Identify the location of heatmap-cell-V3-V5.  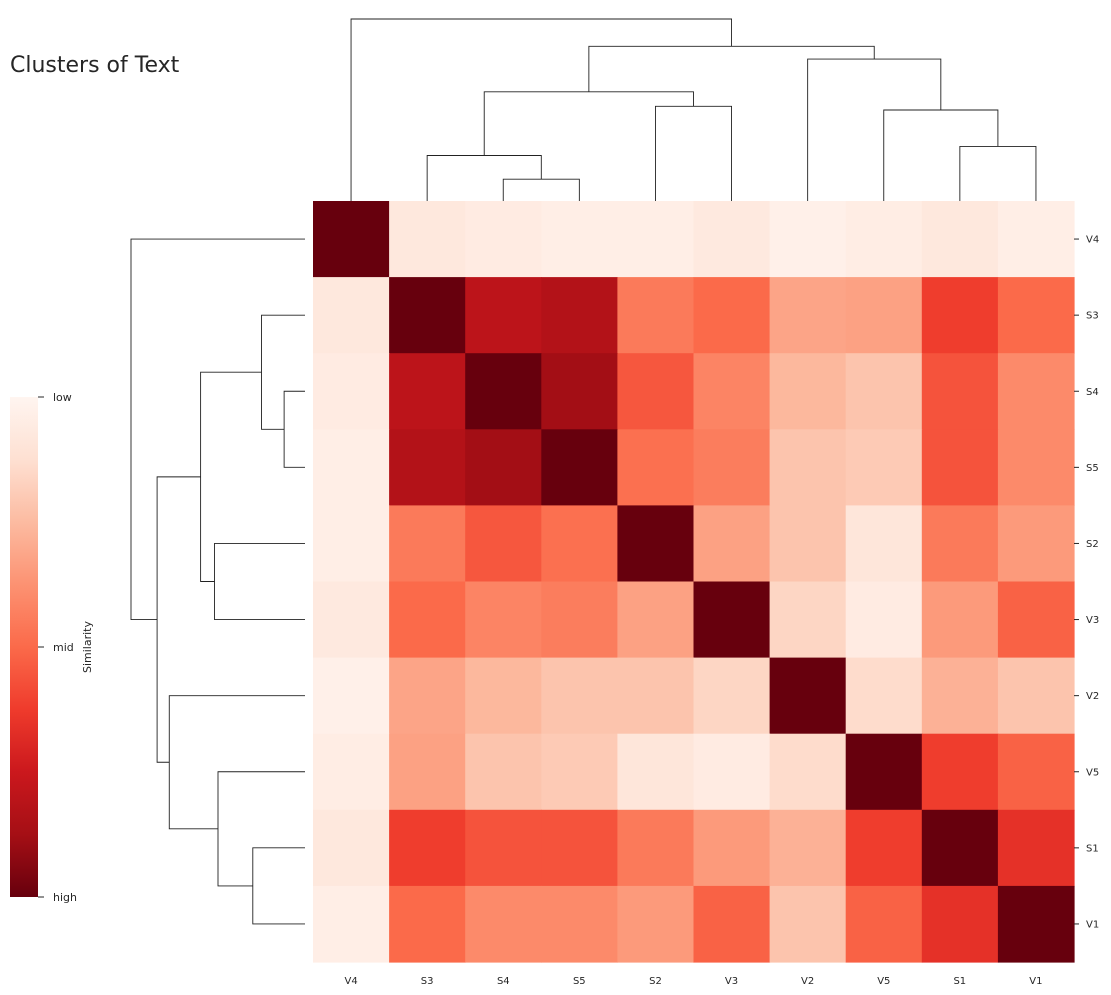
(884, 620).